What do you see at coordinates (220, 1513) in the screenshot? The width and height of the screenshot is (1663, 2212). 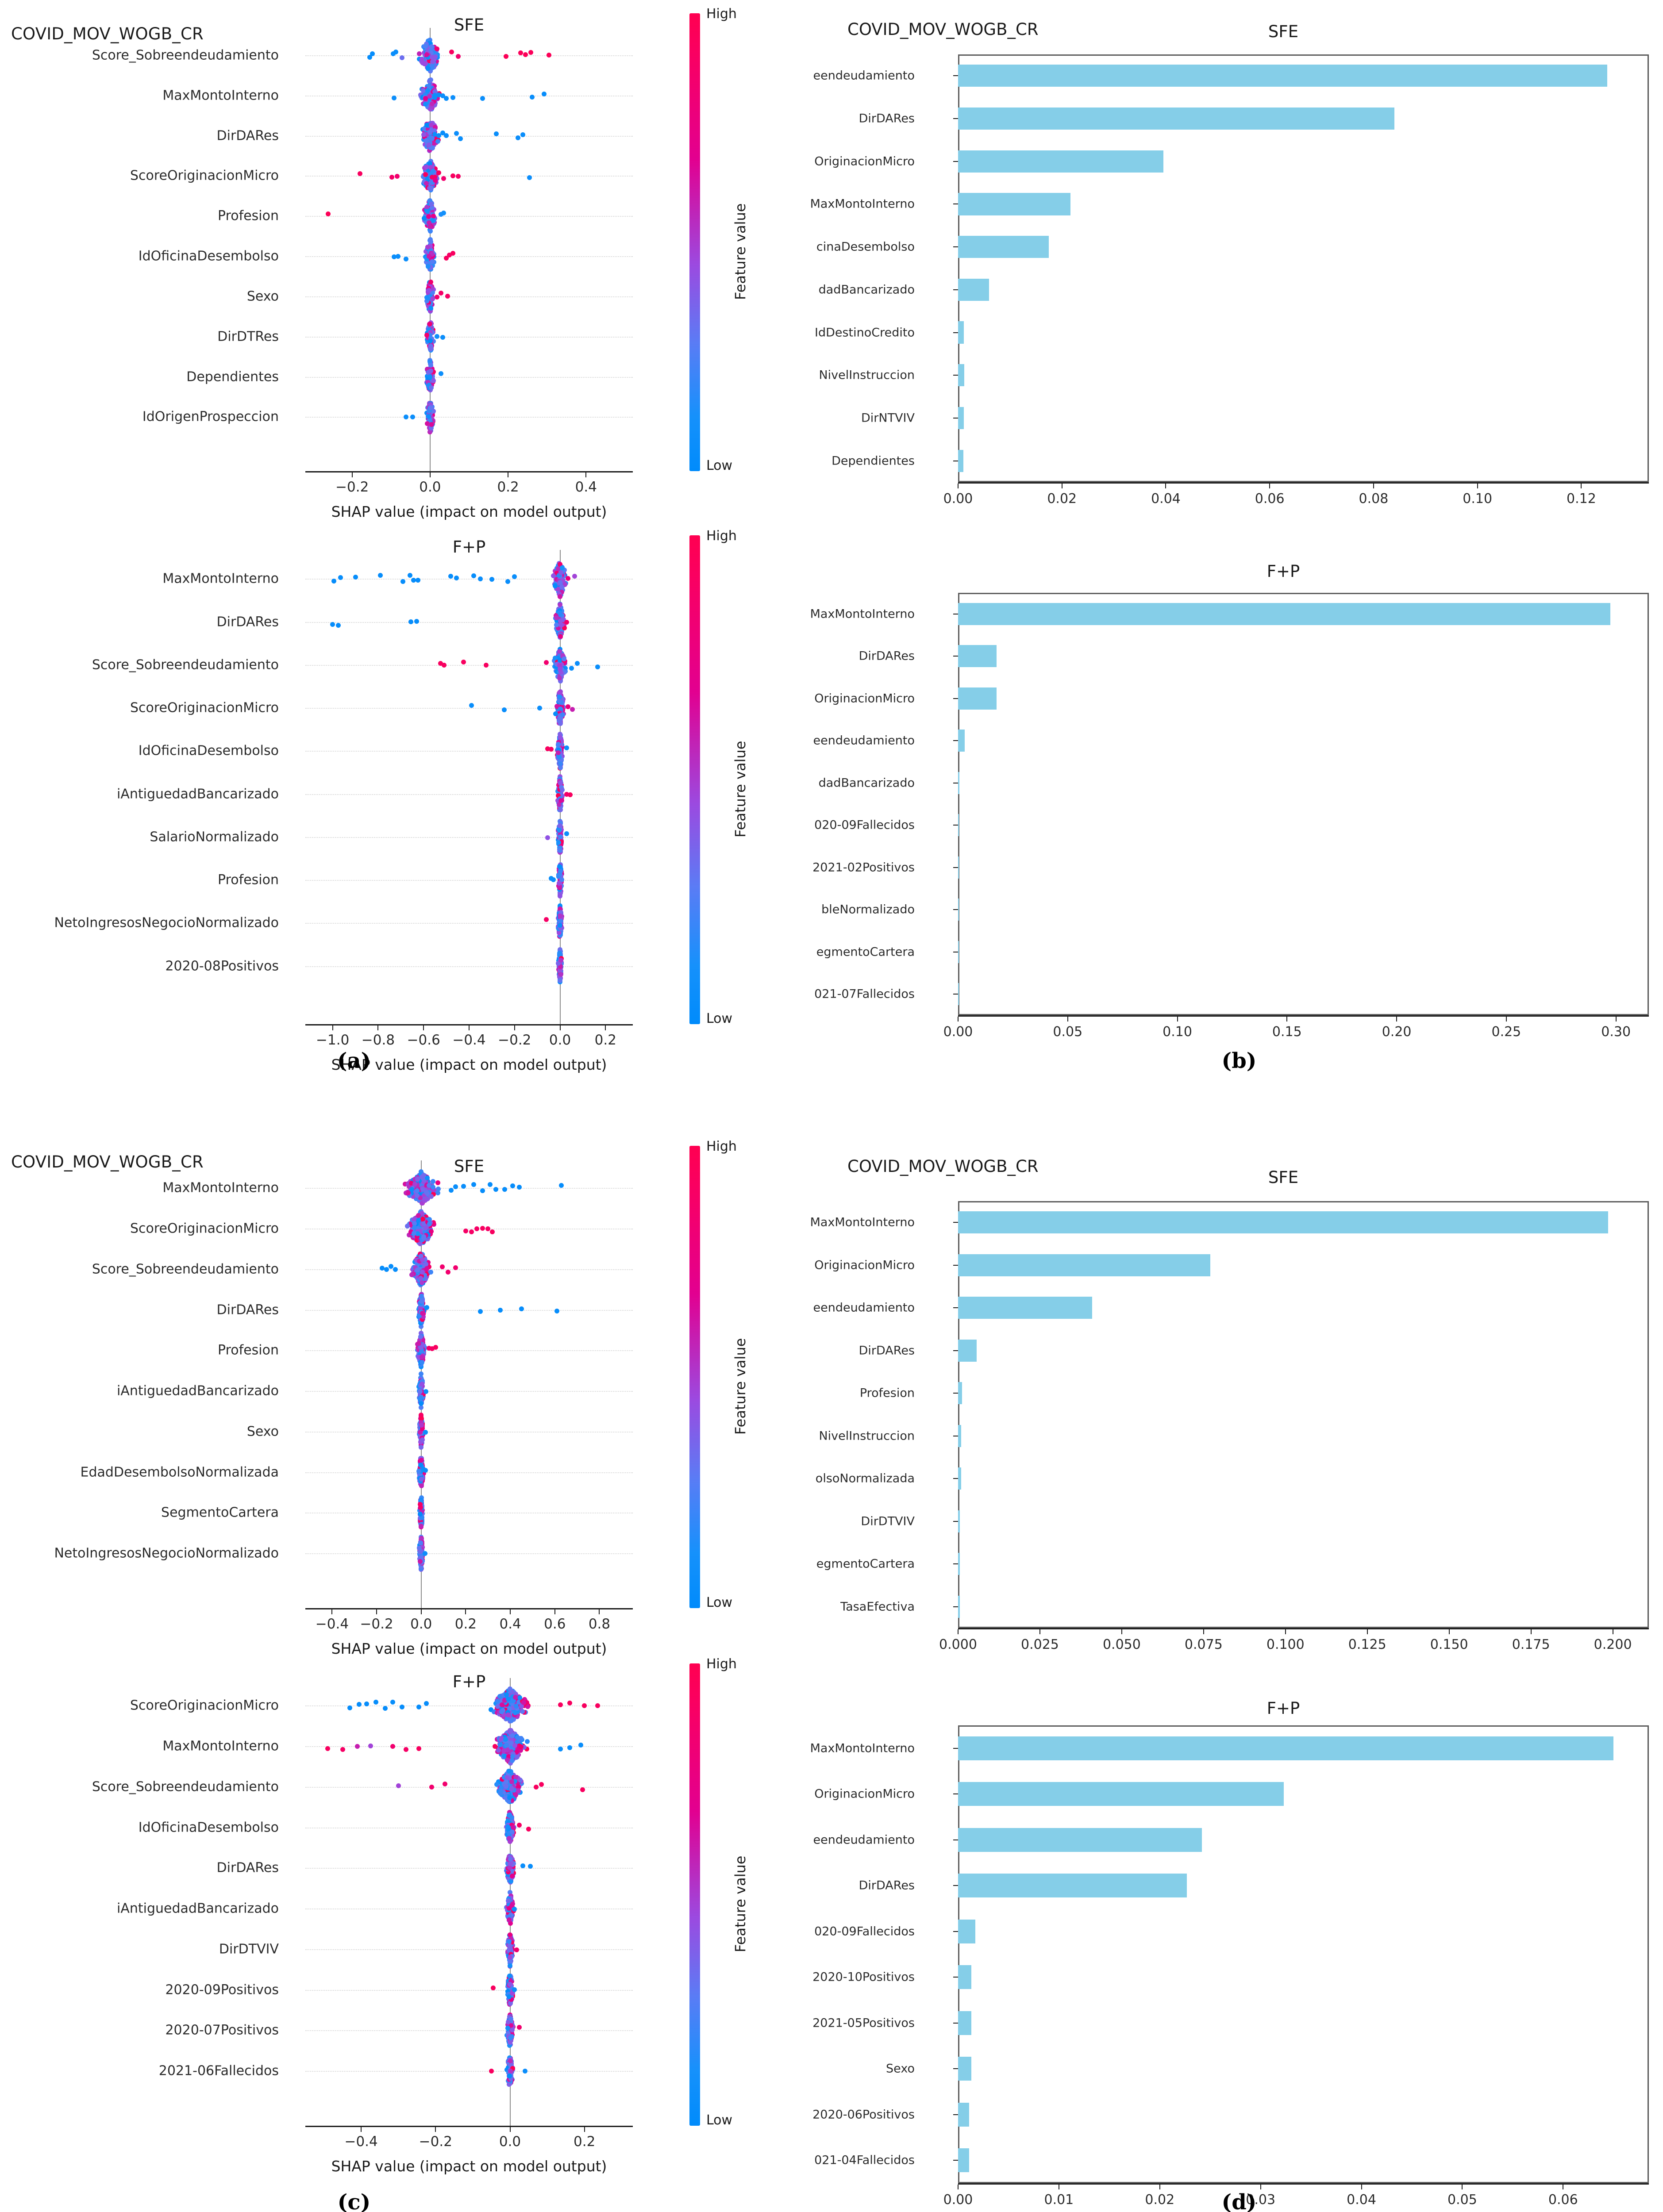 I see `feature-label: SegmentoCartera` at bounding box center [220, 1513].